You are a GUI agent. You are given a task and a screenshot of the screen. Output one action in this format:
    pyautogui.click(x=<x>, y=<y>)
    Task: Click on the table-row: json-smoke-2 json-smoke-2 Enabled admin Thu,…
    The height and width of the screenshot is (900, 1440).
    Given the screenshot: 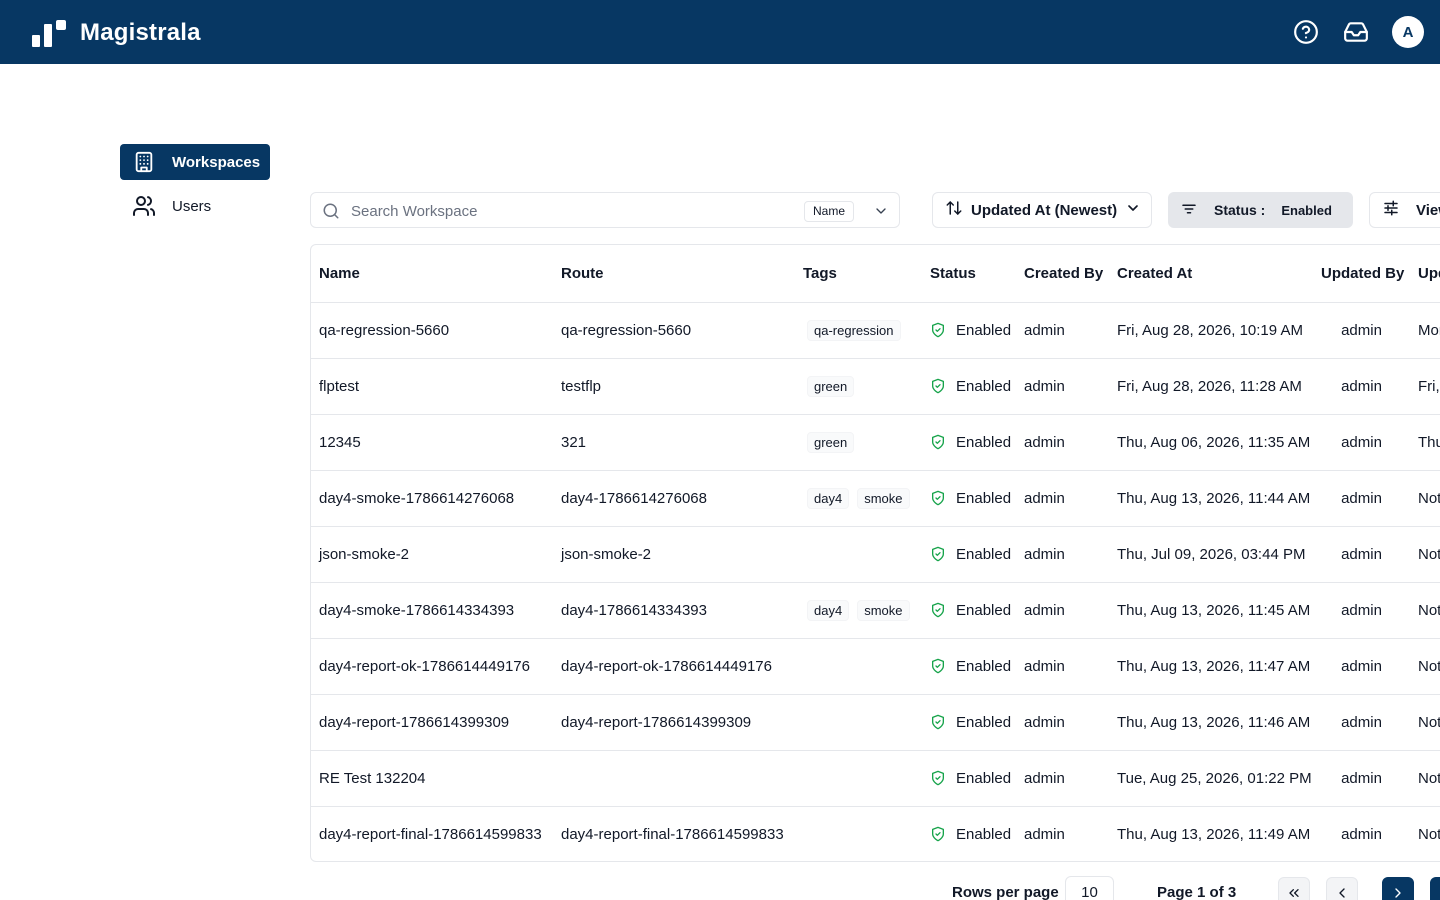 What is the action you would take?
    pyautogui.click(x=875, y=554)
    